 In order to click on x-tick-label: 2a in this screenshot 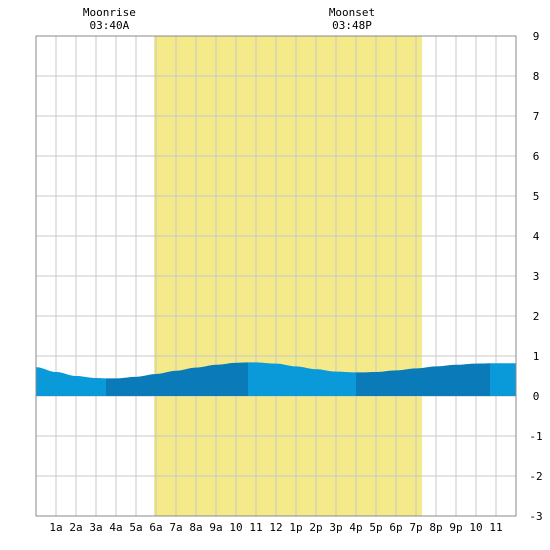, I will do `click(75, 527)`.